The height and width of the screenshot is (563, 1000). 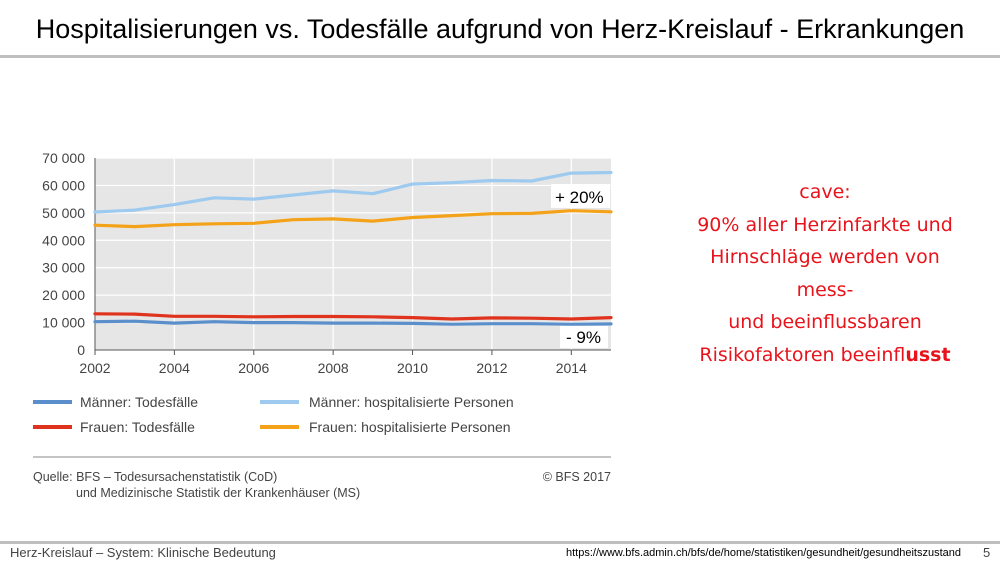 What do you see at coordinates (412, 368) in the screenshot?
I see `x-tick-label: 2010` at bounding box center [412, 368].